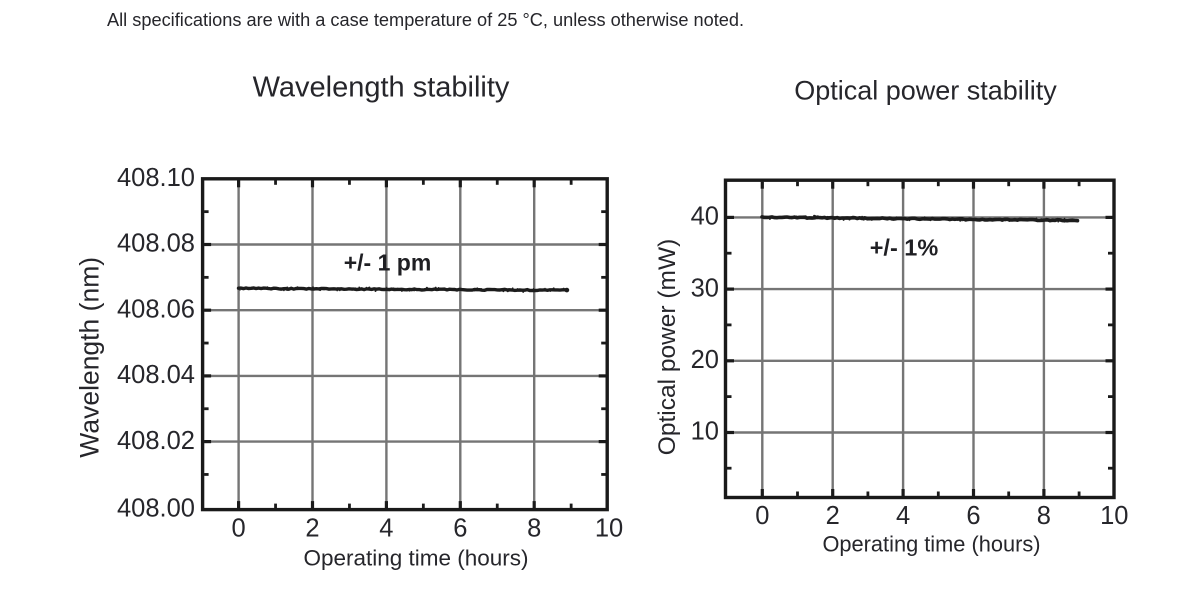 This screenshot has width=1186, height=589. What do you see at coordinates (925, 90) in the screenshot?
I see `svg-text: Optical power stability` at bounding box center [925, 90].